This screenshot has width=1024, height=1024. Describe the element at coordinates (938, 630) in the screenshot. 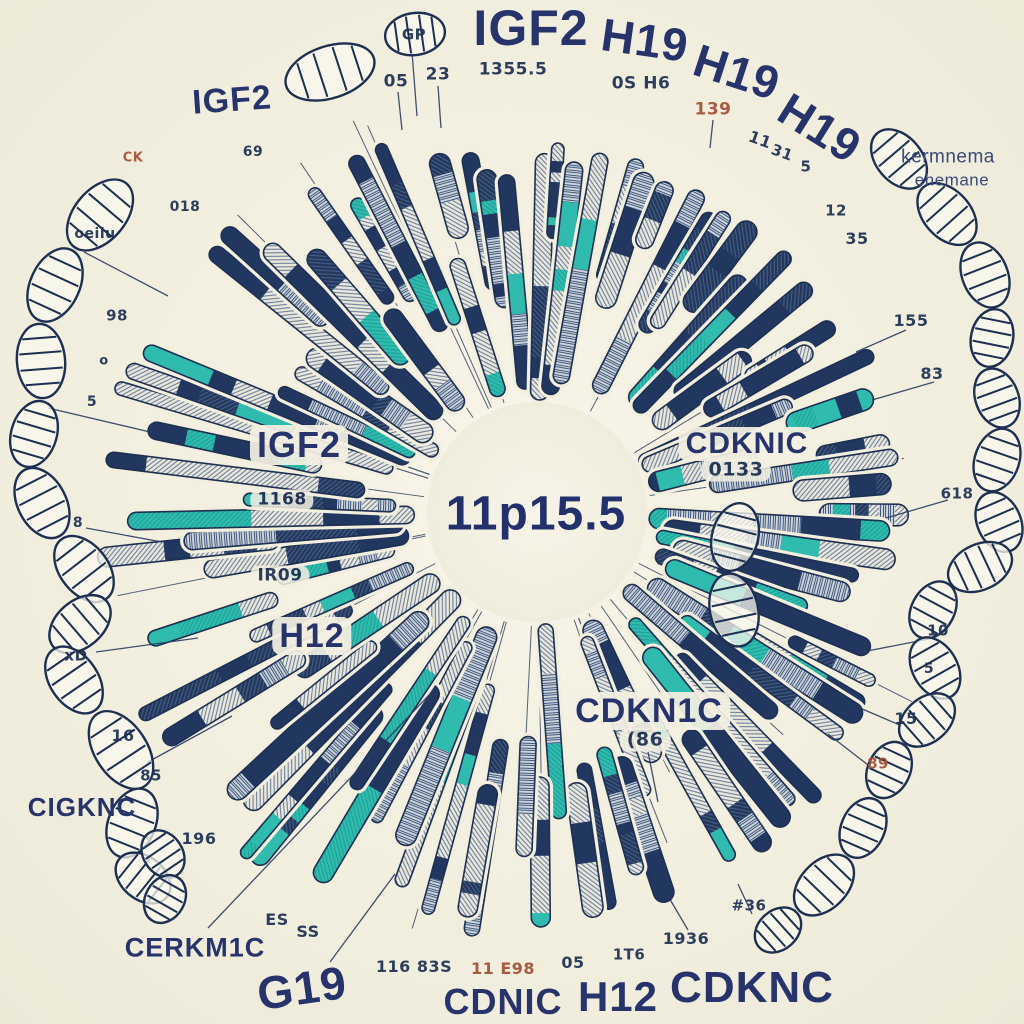

I see `number-label: 10` at that location.